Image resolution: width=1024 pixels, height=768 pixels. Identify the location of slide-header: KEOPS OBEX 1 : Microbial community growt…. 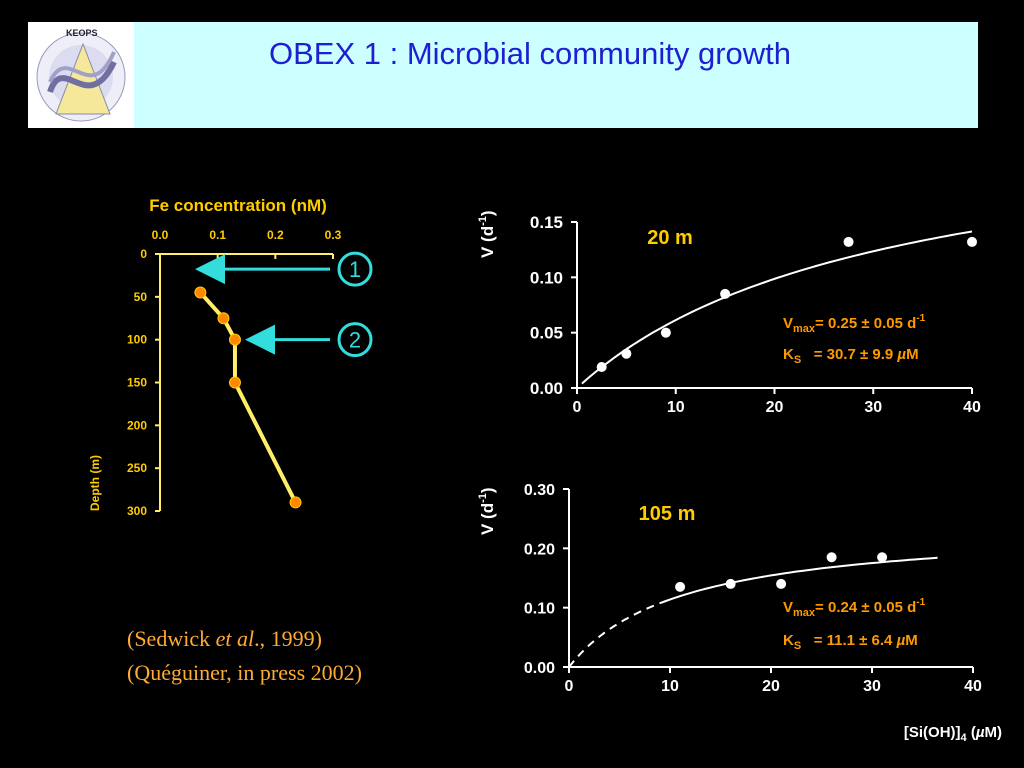
(503, 75).